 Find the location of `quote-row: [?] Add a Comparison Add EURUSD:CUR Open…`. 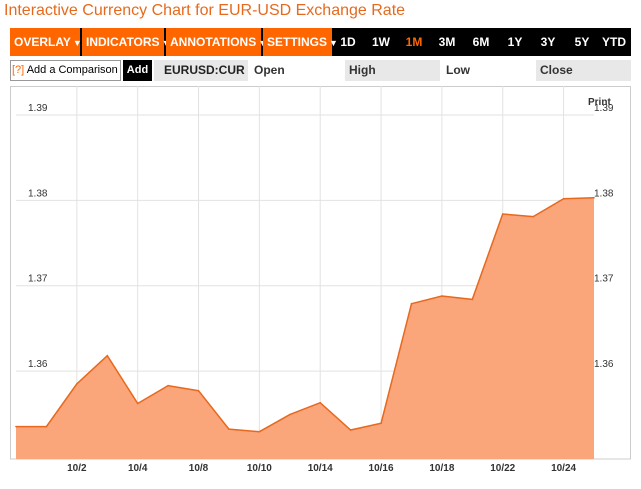

quote-row: [?] Add a Comparison Add EURUSD:CUR Open… is located at coordinates (320, 70).